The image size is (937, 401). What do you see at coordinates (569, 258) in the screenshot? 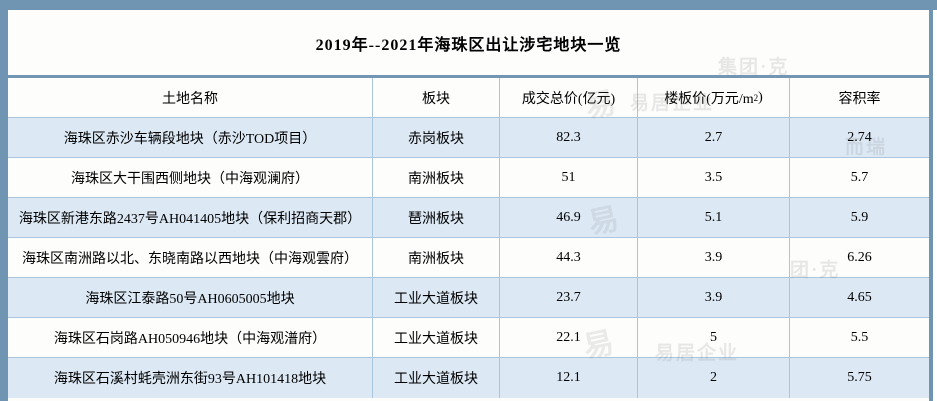
I see `cell-total-price: 44.3` at bounding box center [569, 258].